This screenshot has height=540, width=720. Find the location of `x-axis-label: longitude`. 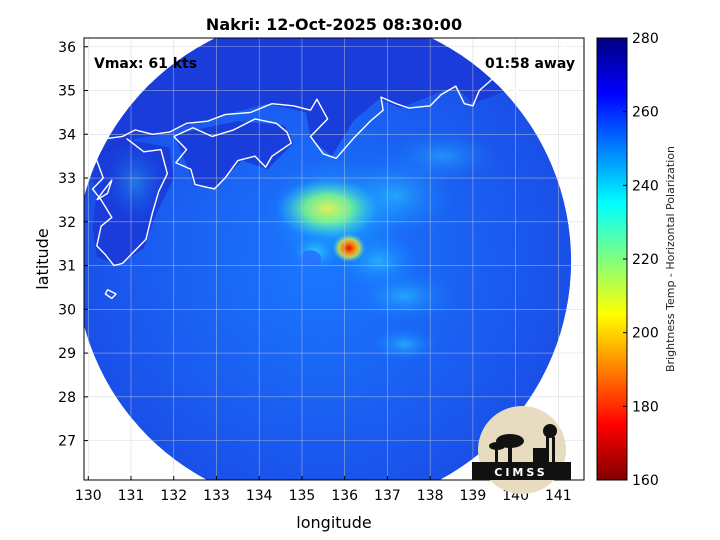

x-axis-label: longitude is located at coordinates (333, 522).